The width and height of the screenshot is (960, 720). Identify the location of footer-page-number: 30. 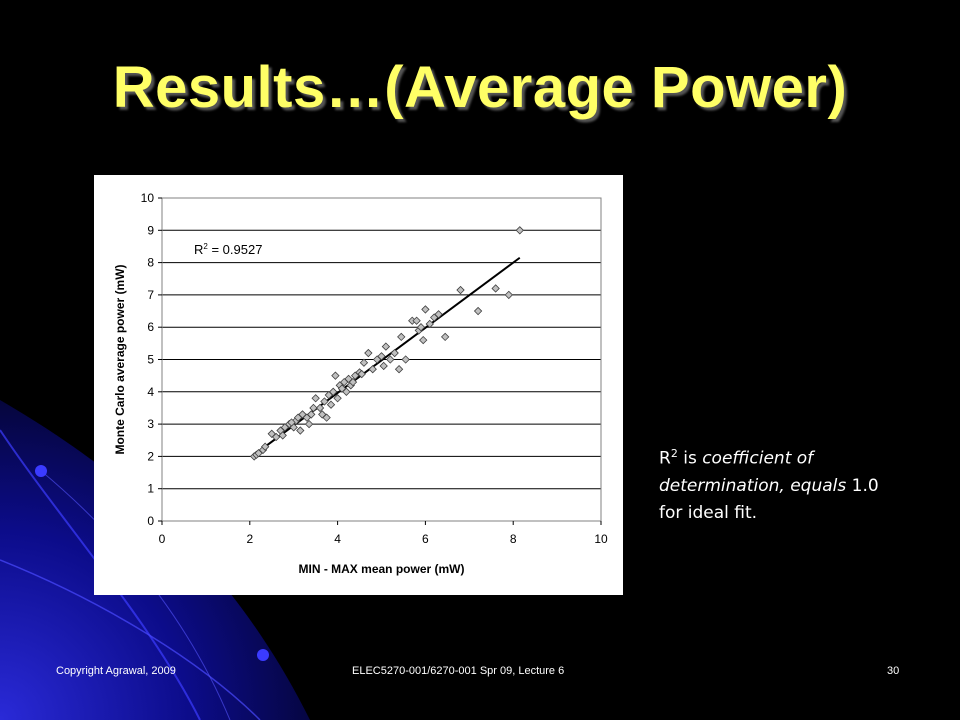
(893, 671).